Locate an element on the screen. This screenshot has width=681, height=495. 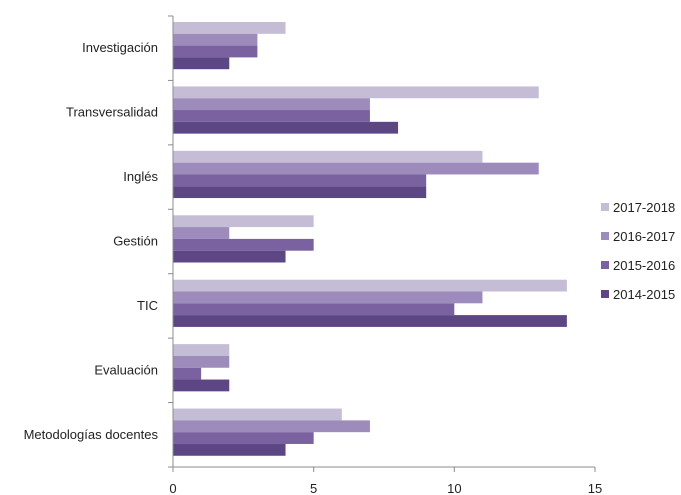
legend-label: 2015-2016 is located at coordinates (644, 265).